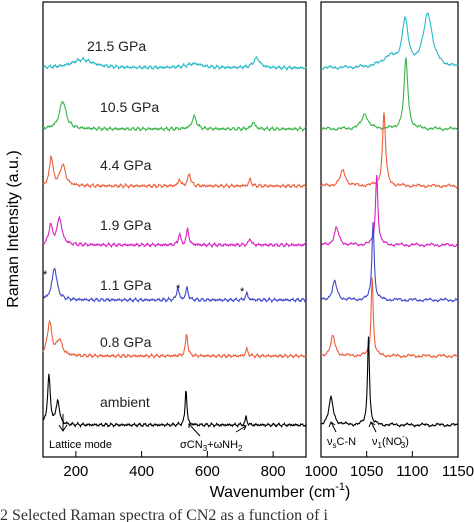 This screenshot has width=474, height=522. What do you see at coordinates (126, 165) in the screenshot?
I see `series-label: 4.4 GPa` at bounding box center [126, 165].